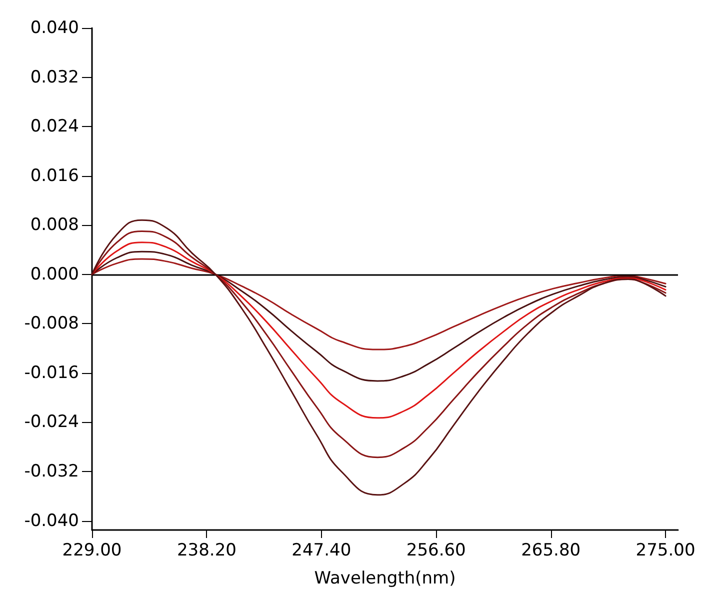 The height and width of the screenshot is (604, 708). What do you see at coordinates (206, 550) in the screenshot?
I see `x-tick-label: 238.20` at bounding box center [206, 550].